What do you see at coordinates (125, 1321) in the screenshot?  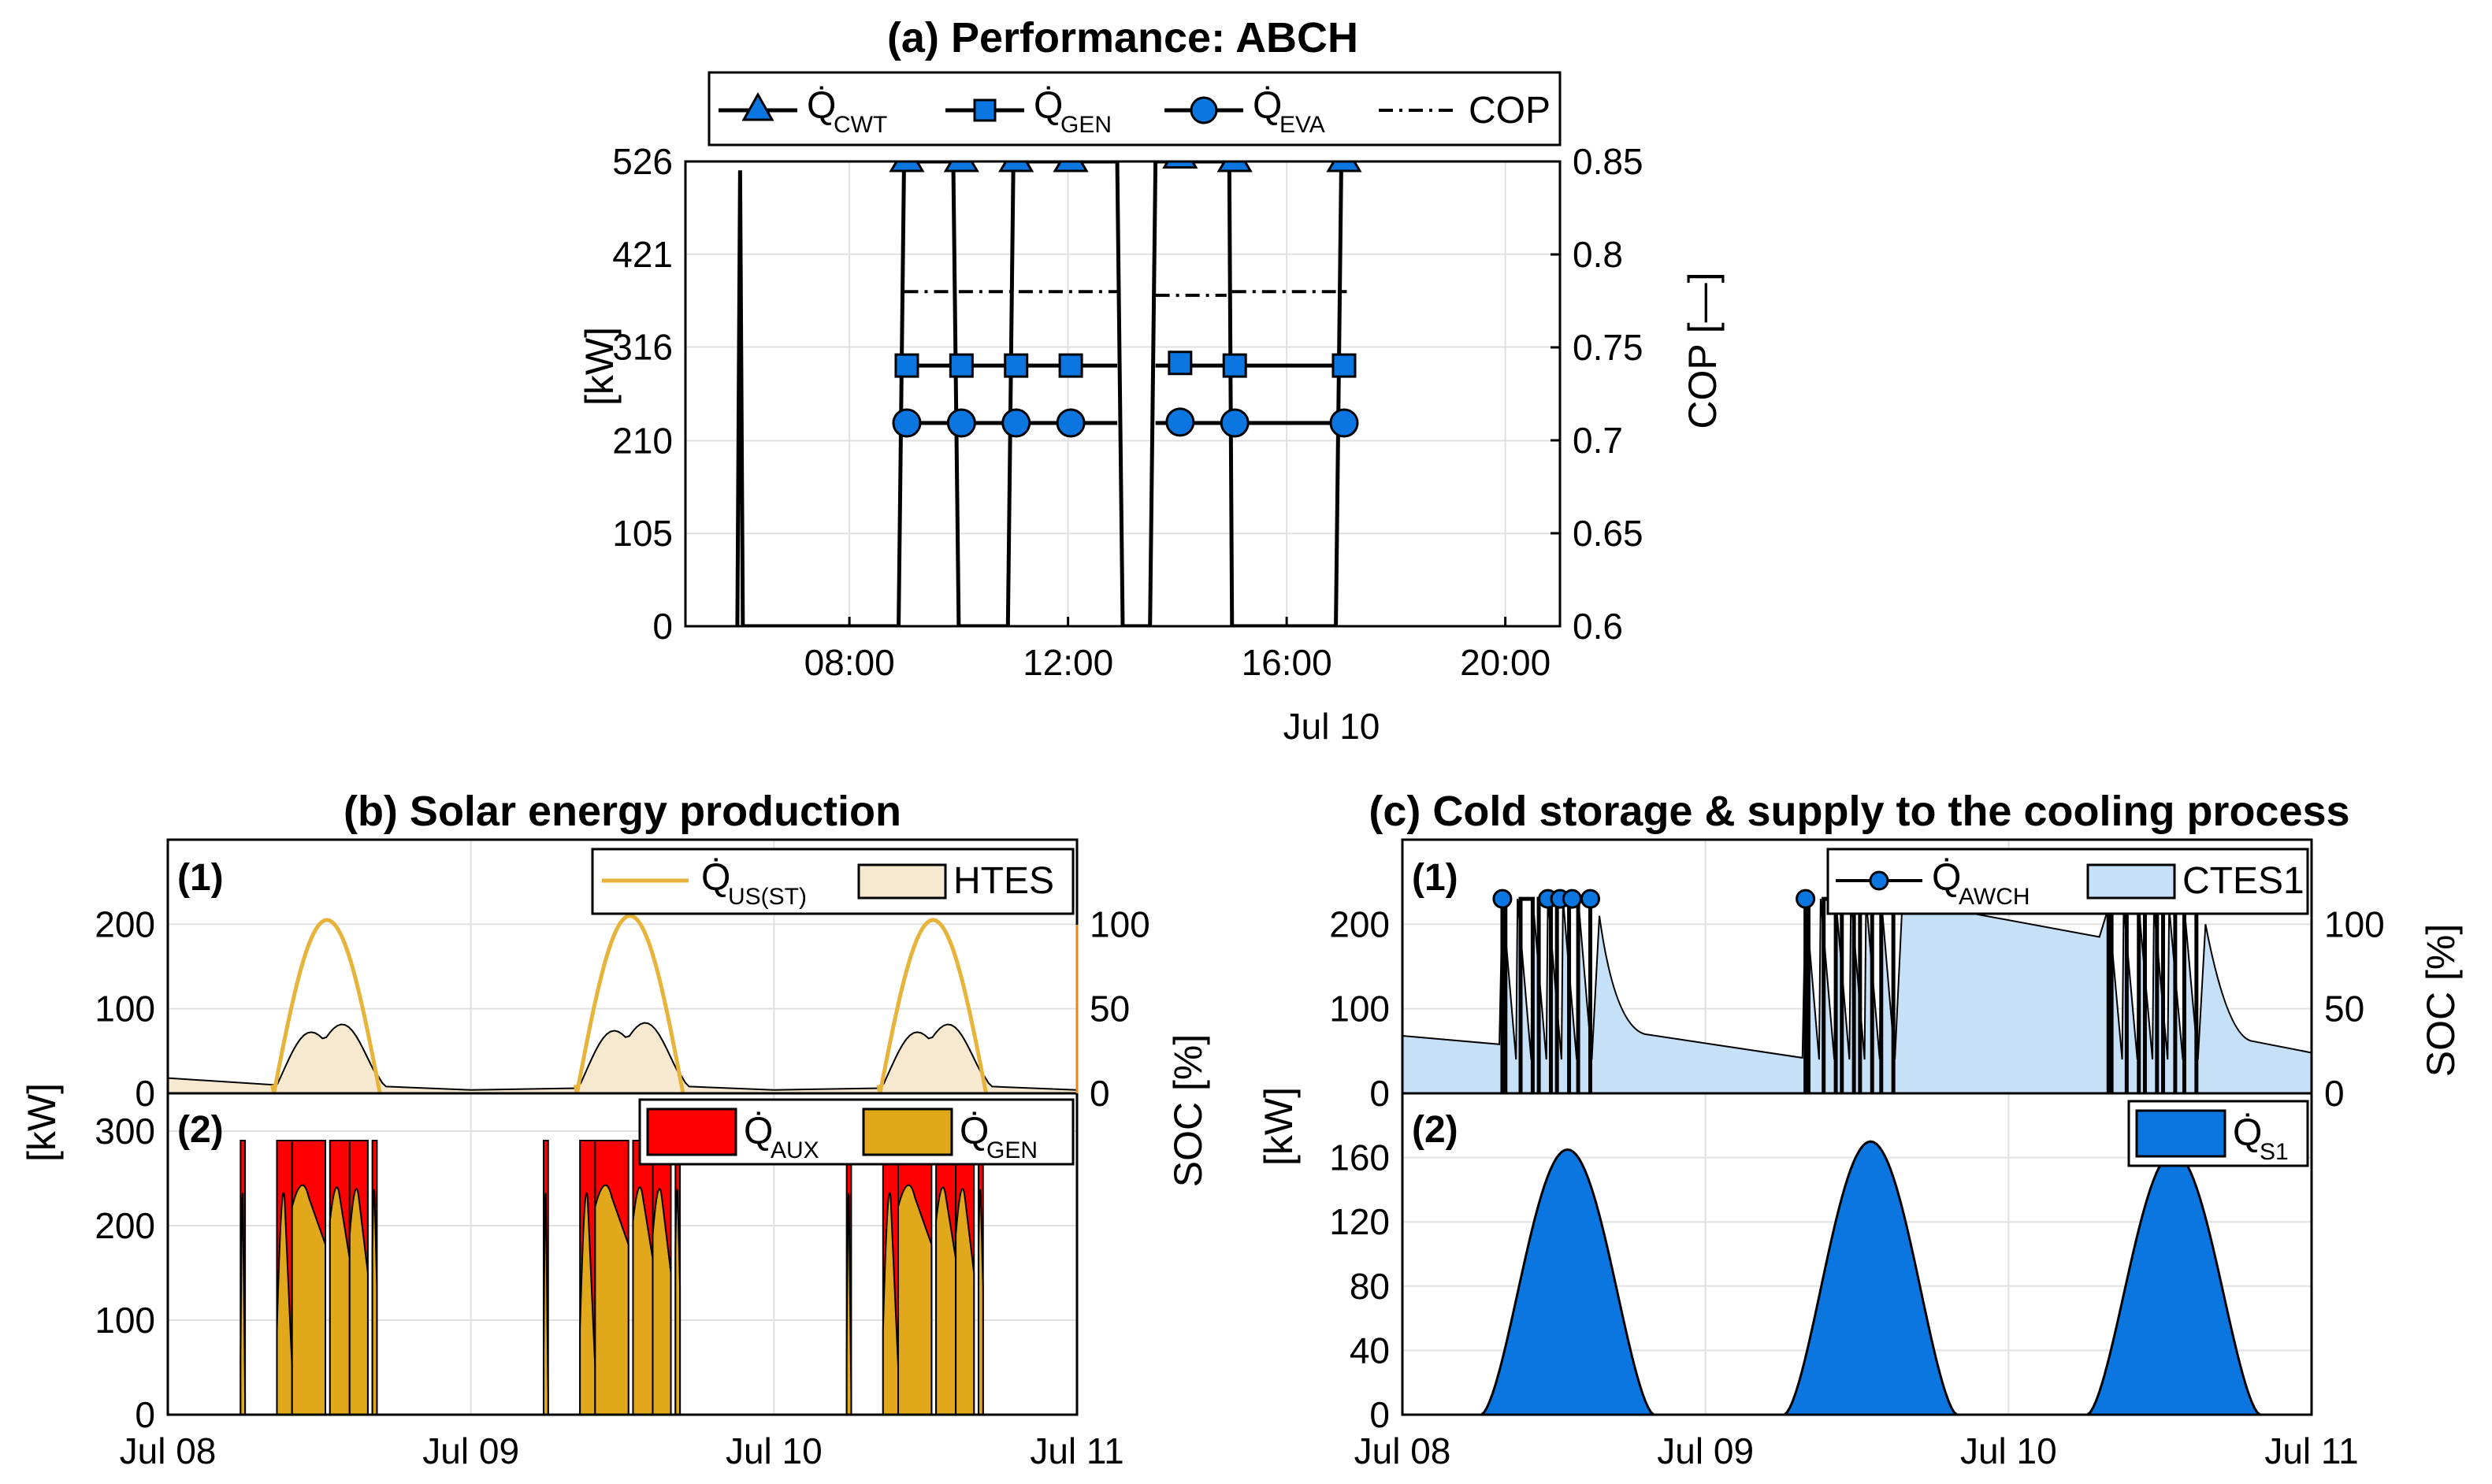 I see `chart-b2-ytick-label: 100` at bounding box center [125, 1321].